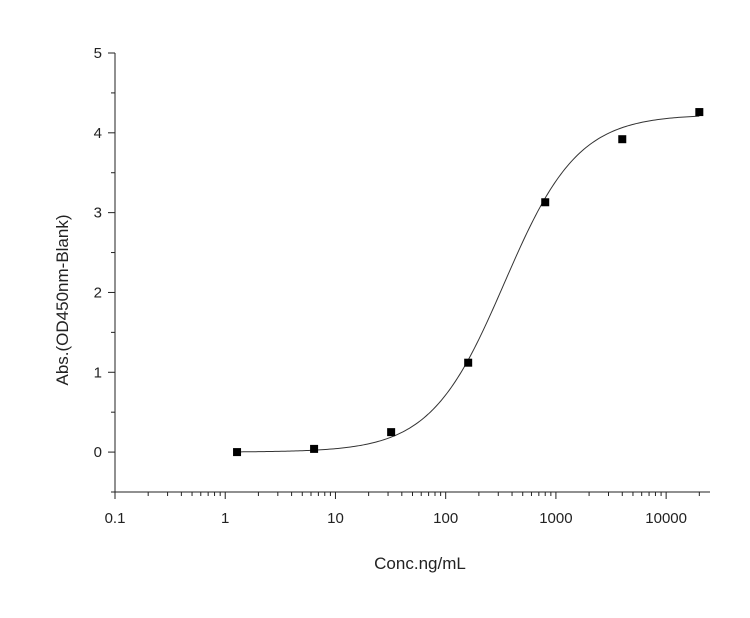 This screenshot has height=618, width=750. I want to click on x-tick-label: 1, so click(225, 518).